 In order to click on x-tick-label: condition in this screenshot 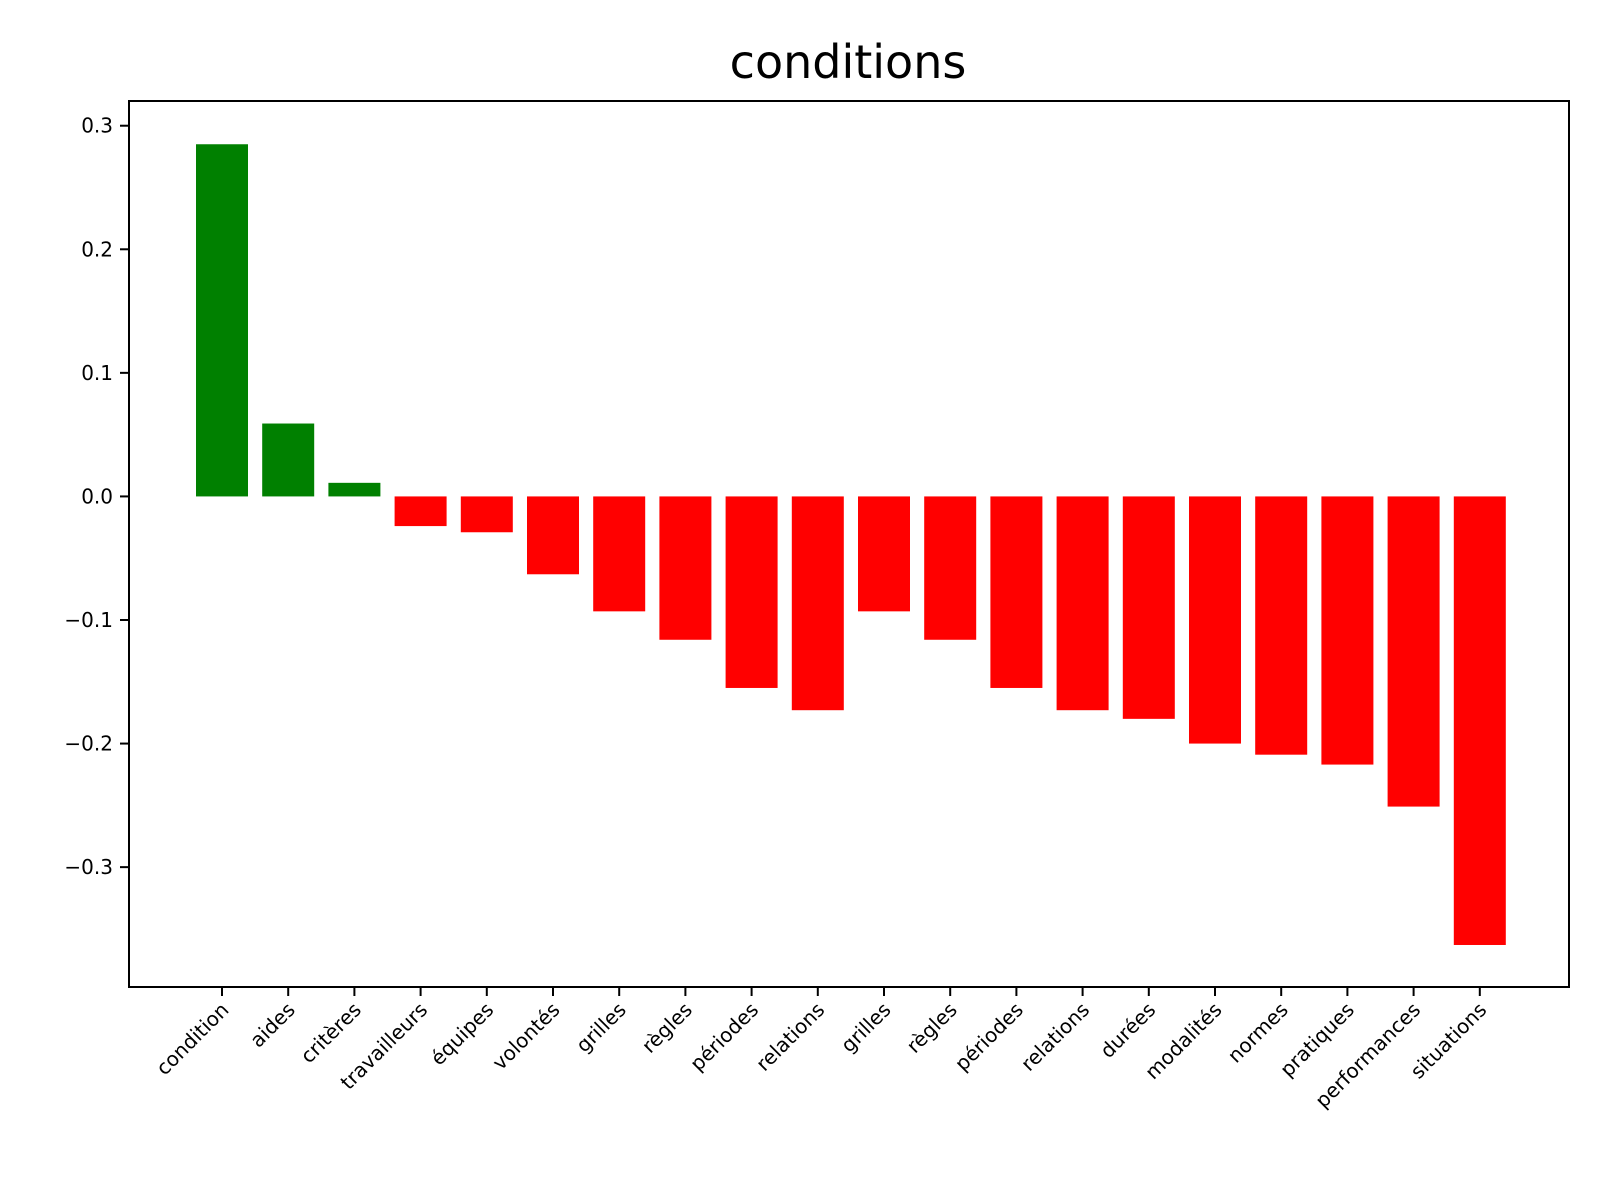, I will do `click(192, 1039)`.